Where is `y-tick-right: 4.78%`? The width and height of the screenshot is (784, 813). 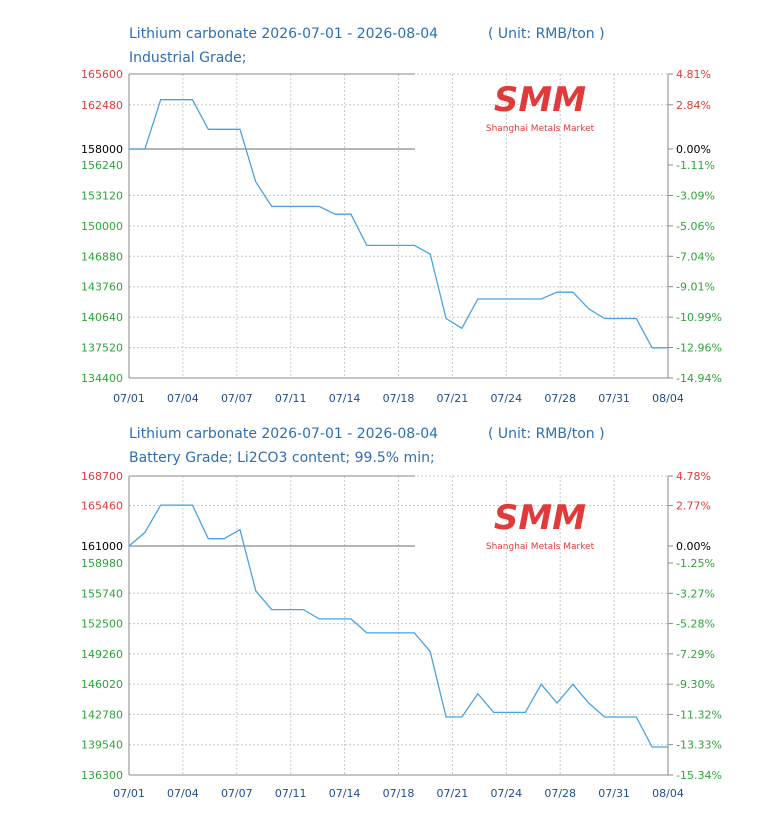 y-tick-right: 4.78% is located at coordinates (693, 476).